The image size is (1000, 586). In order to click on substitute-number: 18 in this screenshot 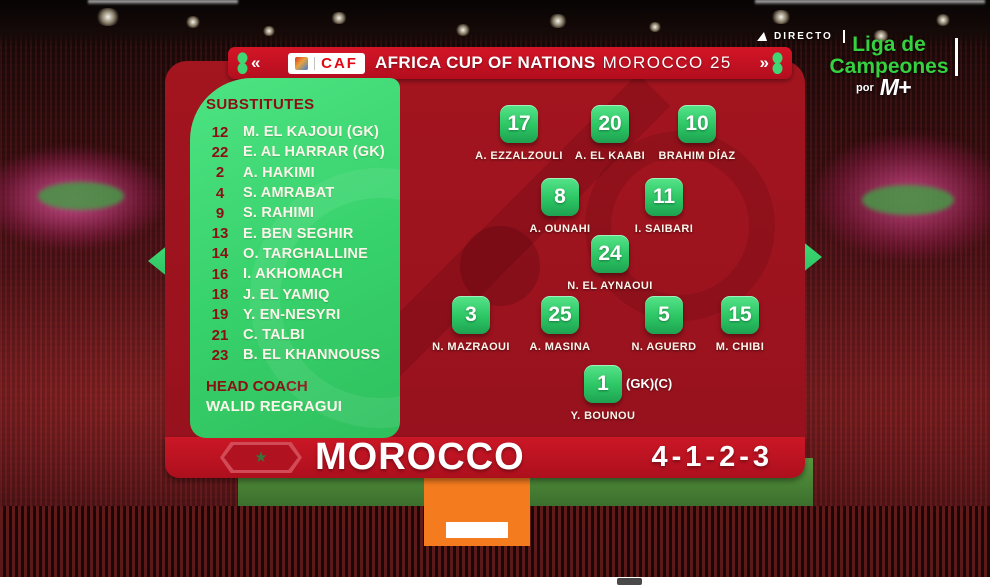, I will do `click(220, 295)`.